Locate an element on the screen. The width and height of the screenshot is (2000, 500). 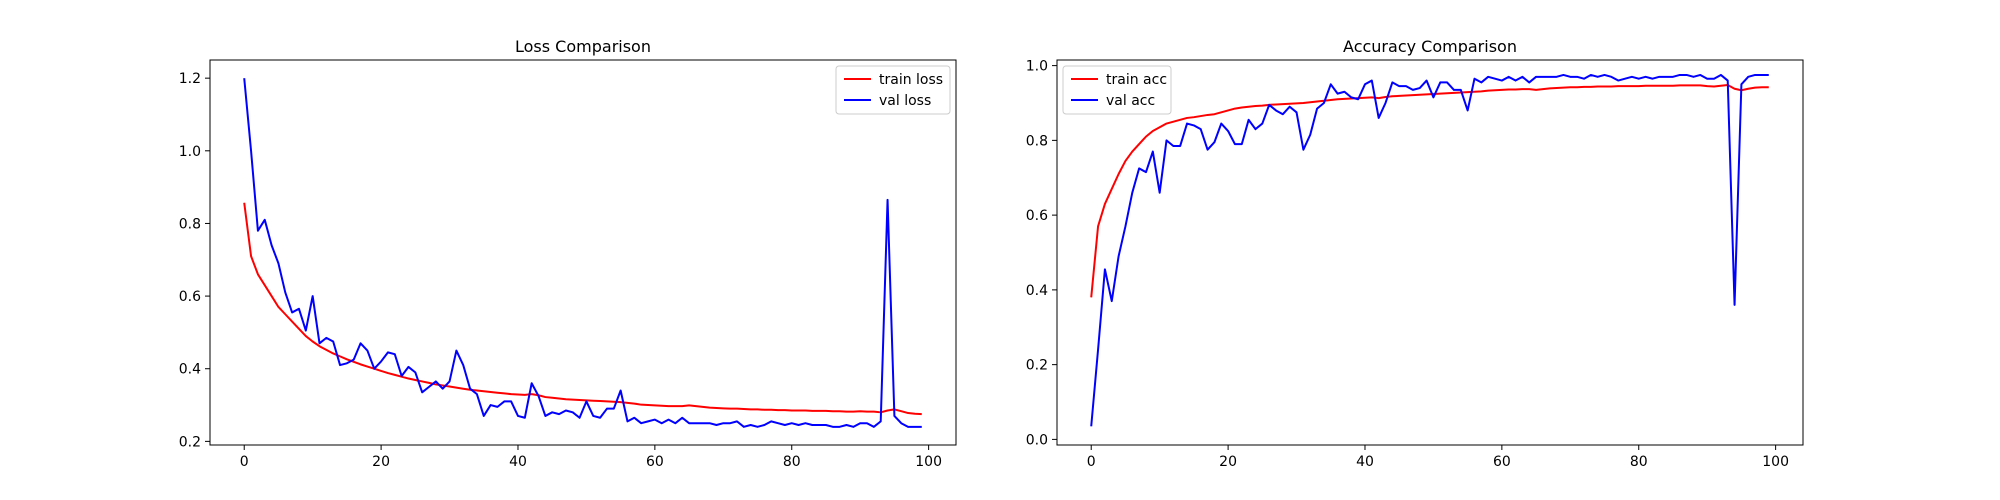
legend-label-val-acc: val acc is located at coordinates (1130, 101).